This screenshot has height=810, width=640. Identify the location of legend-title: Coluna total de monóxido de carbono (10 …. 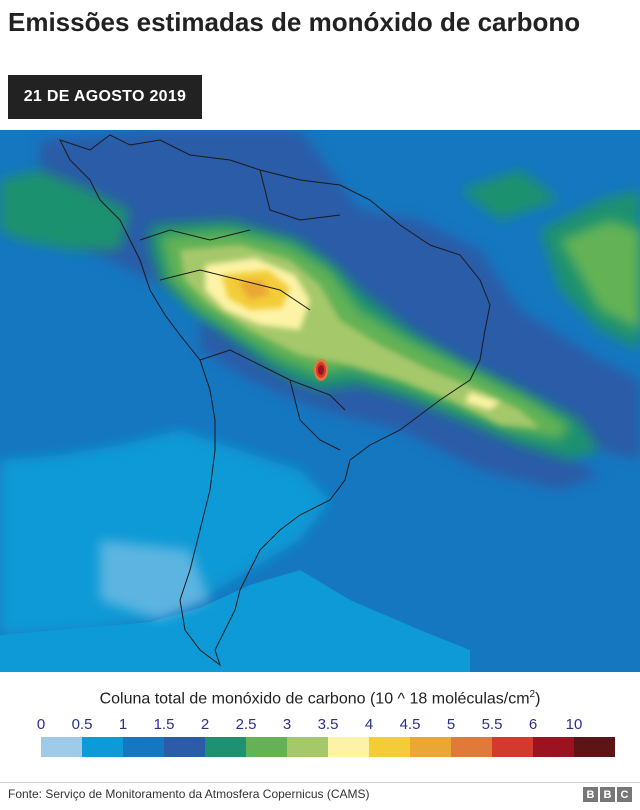
(320, 698).